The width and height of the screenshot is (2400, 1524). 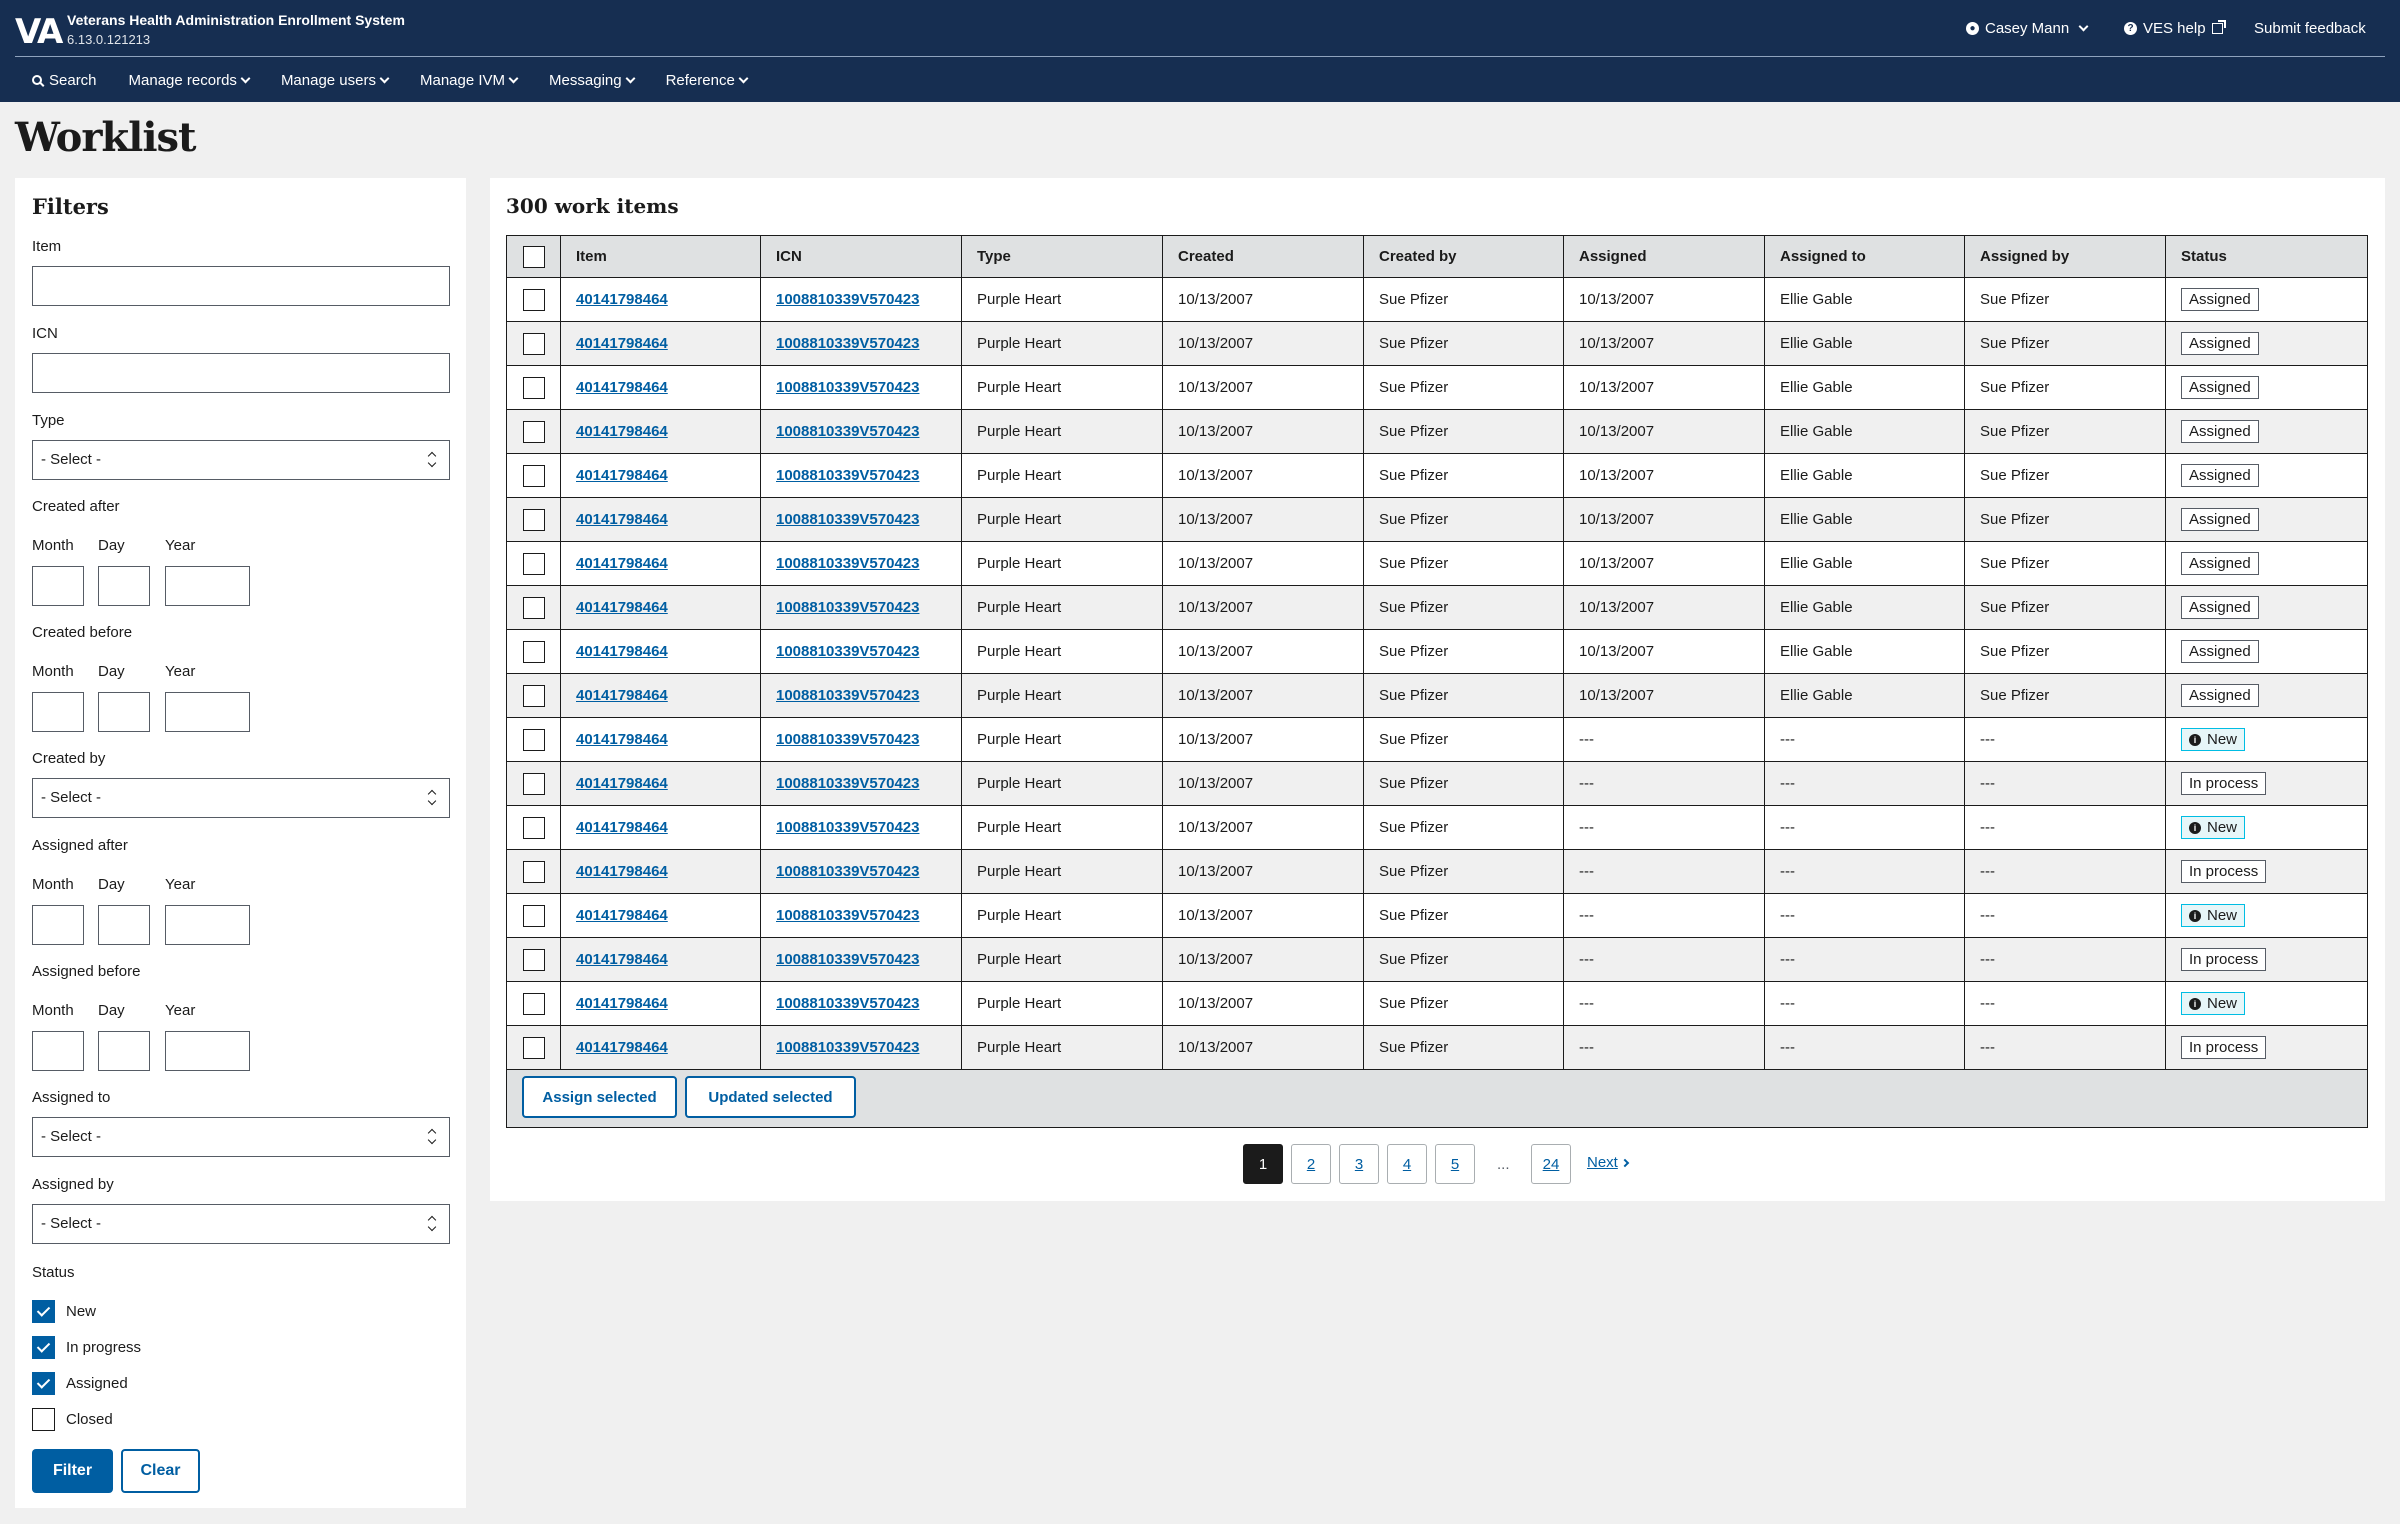 I want to click on created-after-month, so click(x=58, y=586).